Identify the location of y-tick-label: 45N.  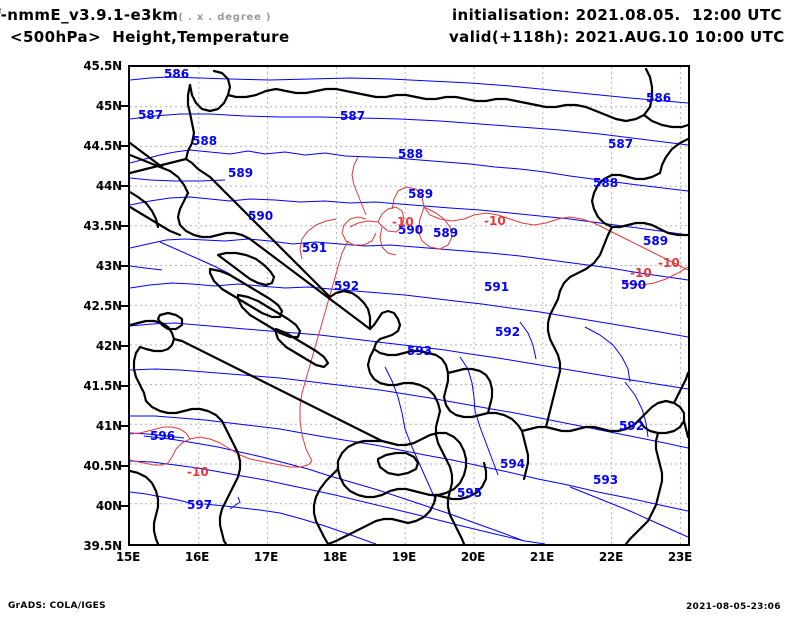
(108, 106).